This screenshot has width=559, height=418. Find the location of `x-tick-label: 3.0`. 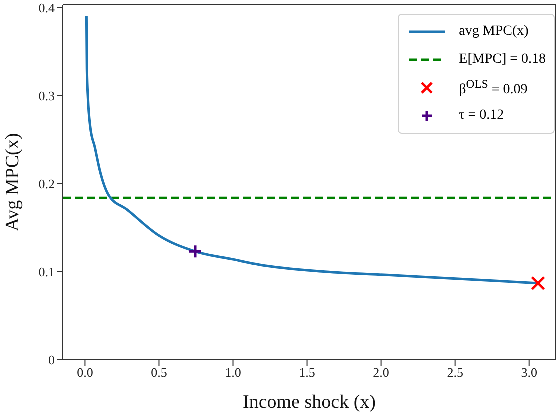

x-tick-label: 3.0 is located at coordinates (529, 372).